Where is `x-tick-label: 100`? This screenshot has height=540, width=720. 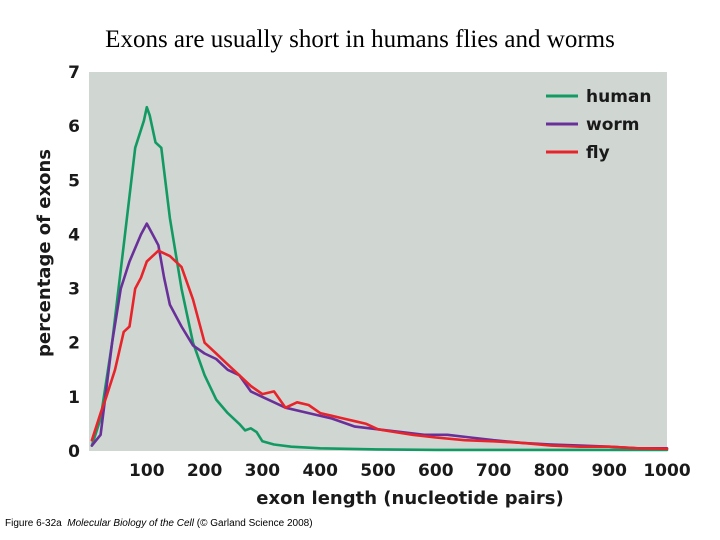 x-tick-label: 100 is located at coordinates (147, 471).